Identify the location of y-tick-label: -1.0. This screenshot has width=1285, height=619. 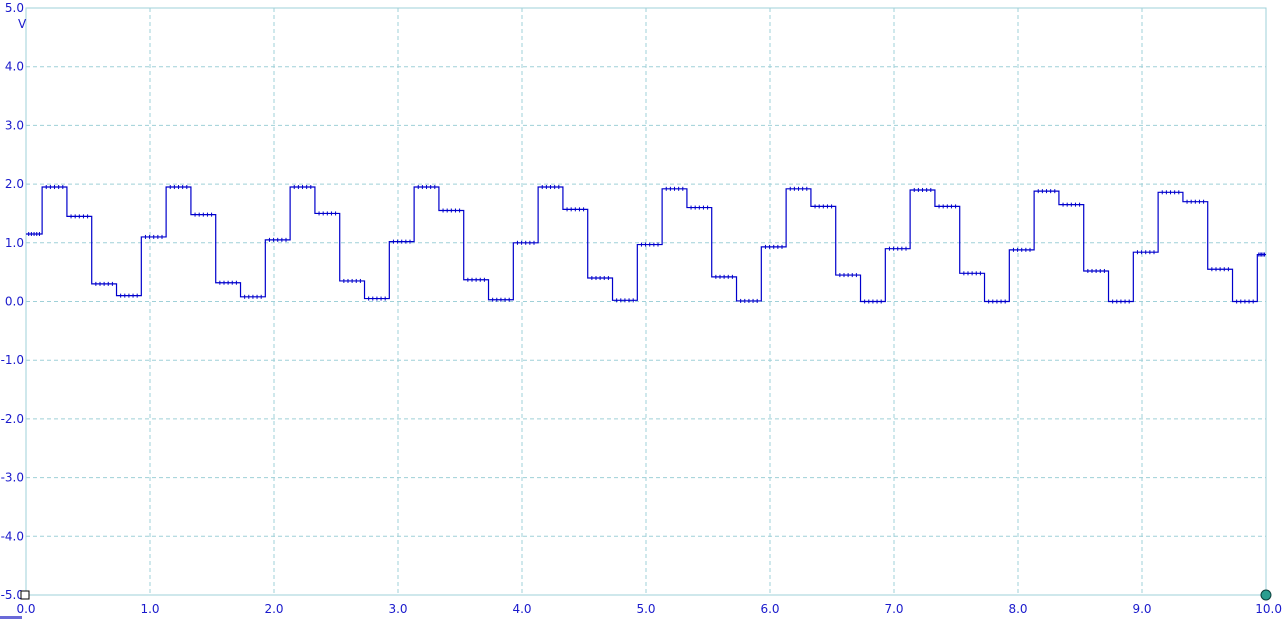
(12, 360).